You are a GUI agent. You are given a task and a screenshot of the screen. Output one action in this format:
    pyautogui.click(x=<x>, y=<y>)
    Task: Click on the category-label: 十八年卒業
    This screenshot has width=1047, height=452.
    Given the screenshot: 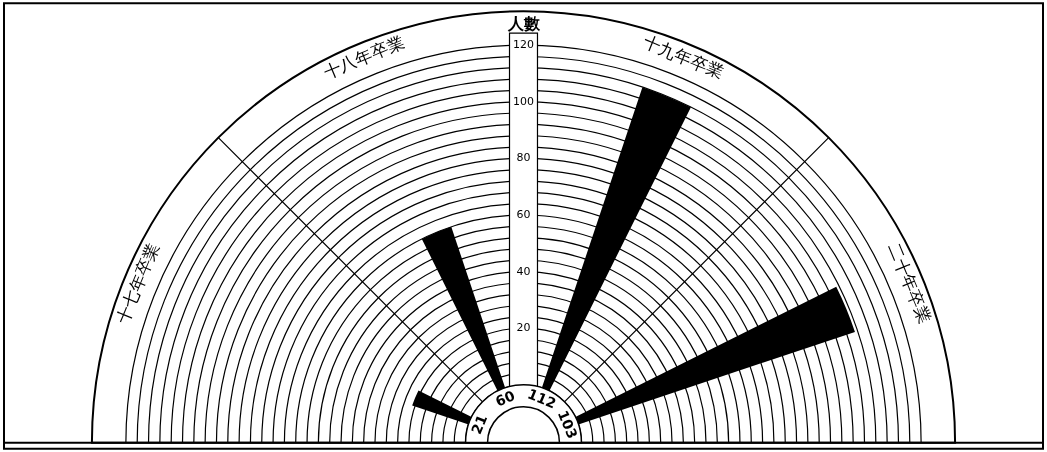 What is the action you would take?
    pyautogui.click(x=363, y=57)
    